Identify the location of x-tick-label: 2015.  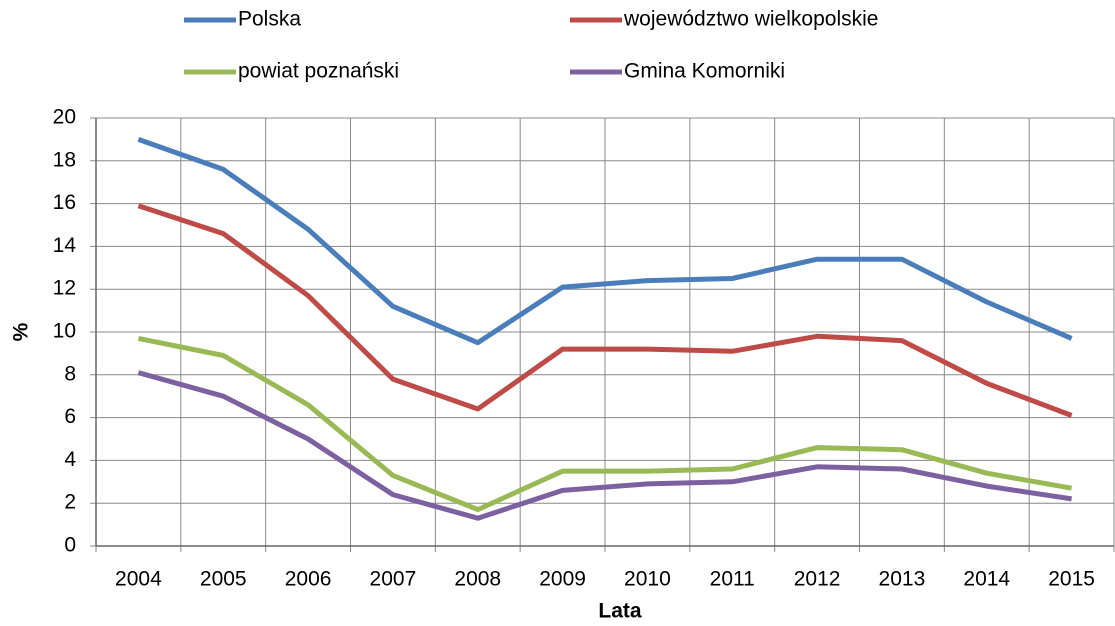
(1071, 579).